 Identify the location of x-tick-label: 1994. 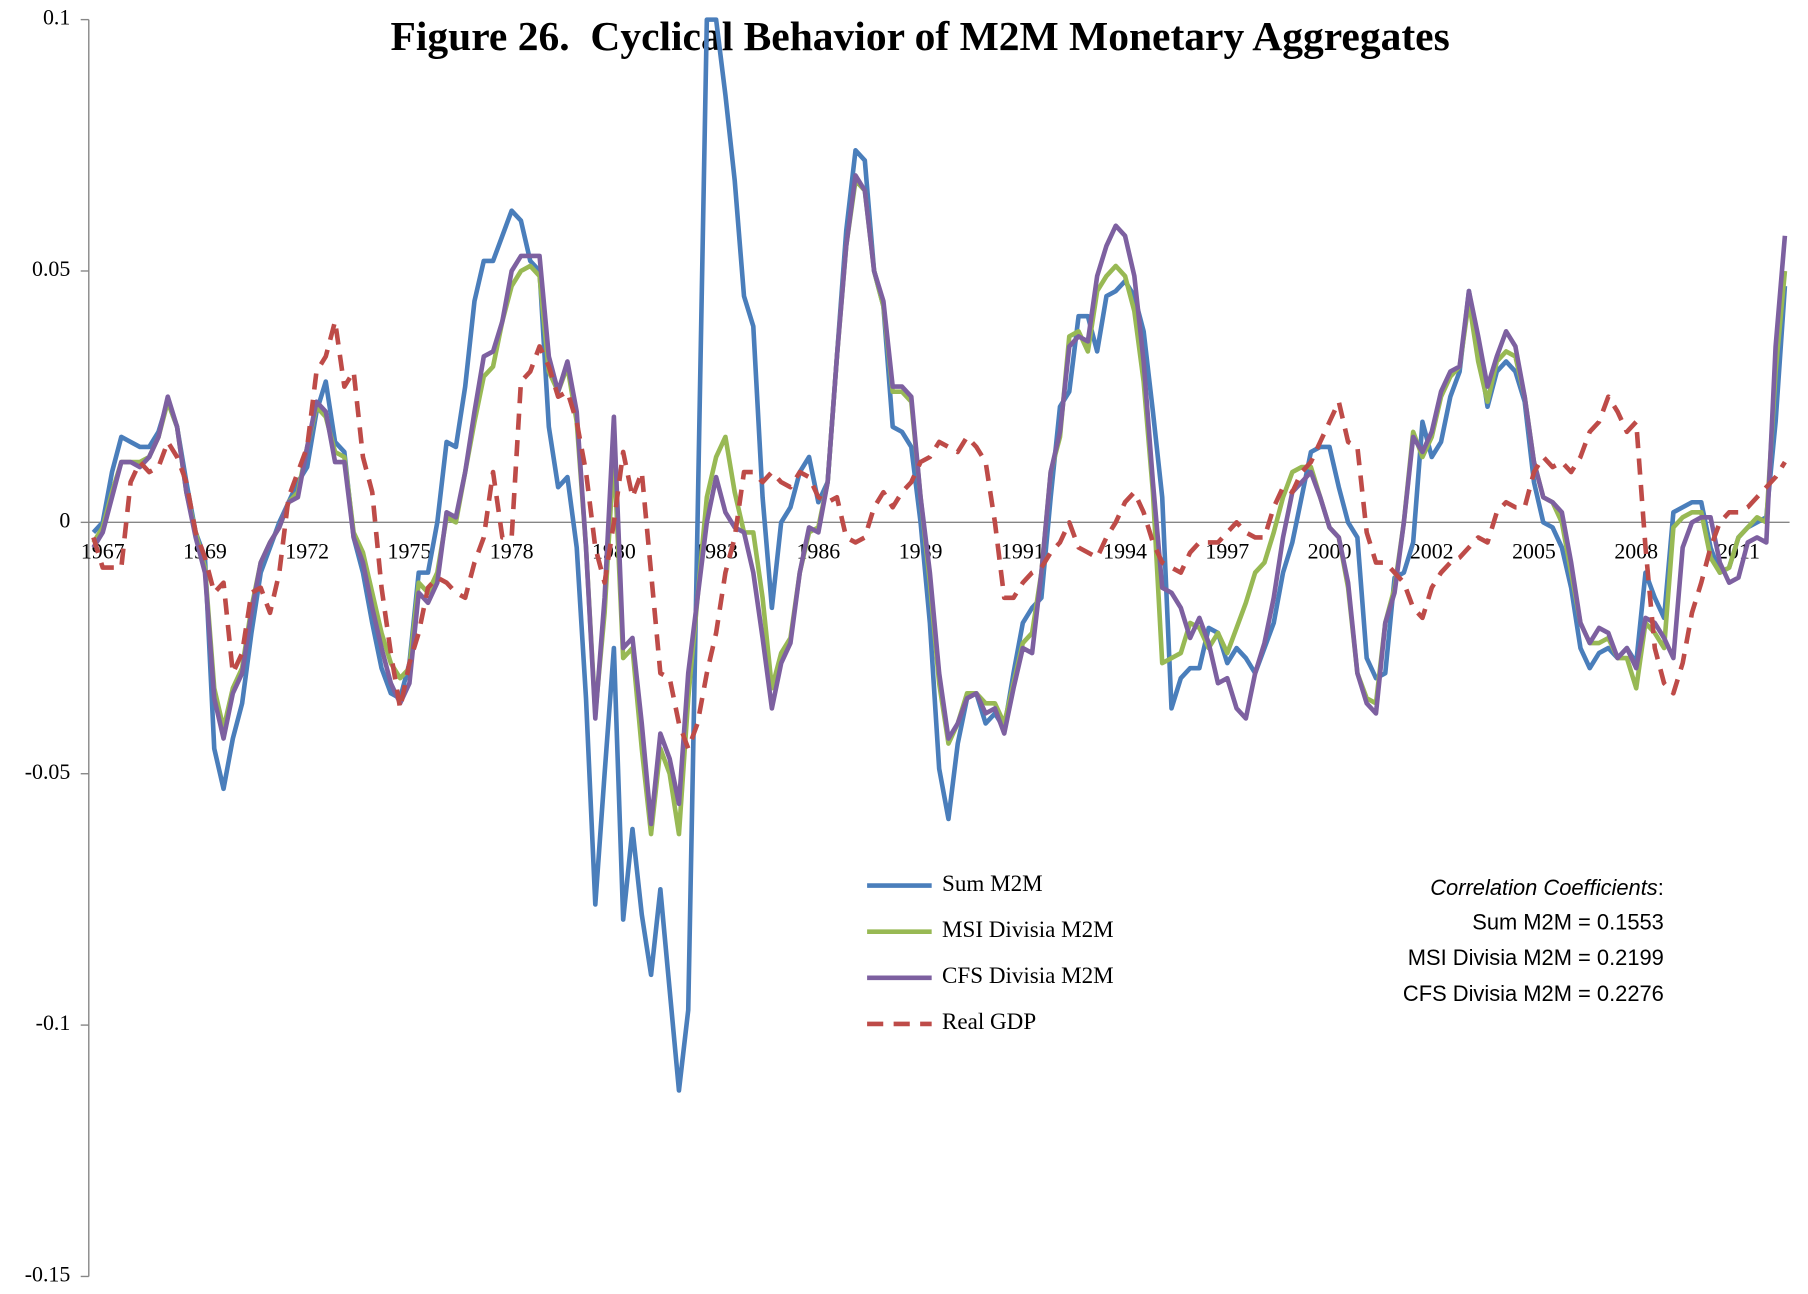
(1125, 551).